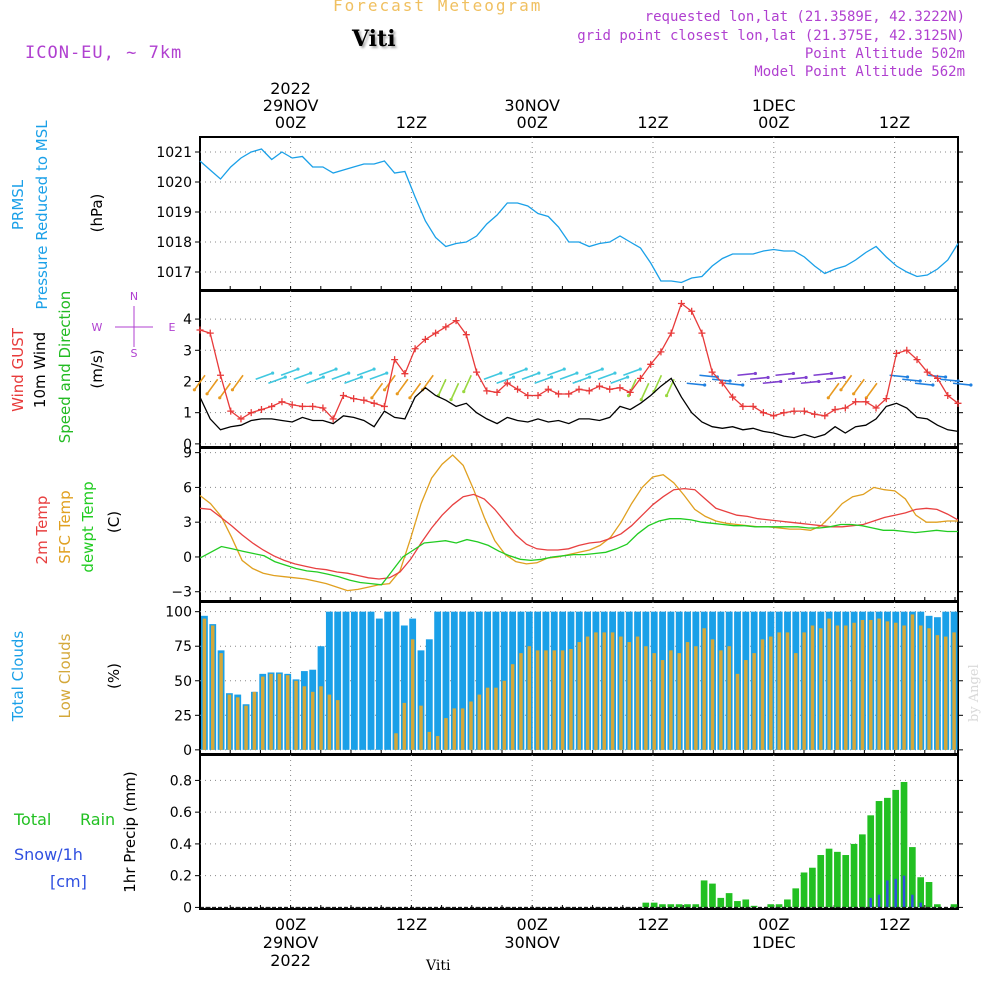 The height and width of the screenshot is (1000, 1000). Describe the element at coordinates (88, 526) in the screenshot. I see `dewpoint-label: dewpt Temp` at that location.